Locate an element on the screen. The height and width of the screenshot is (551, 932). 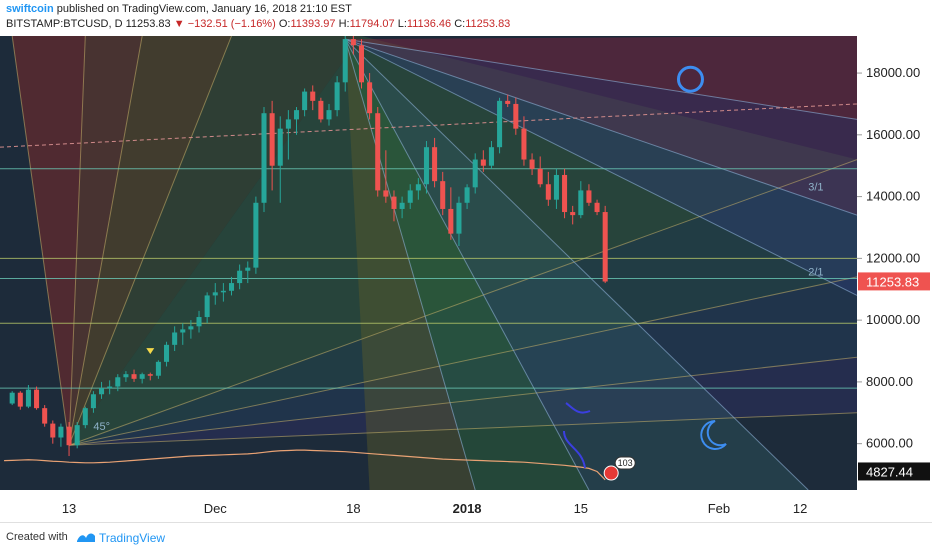
alert-badge is located at coordinates (625, 463).